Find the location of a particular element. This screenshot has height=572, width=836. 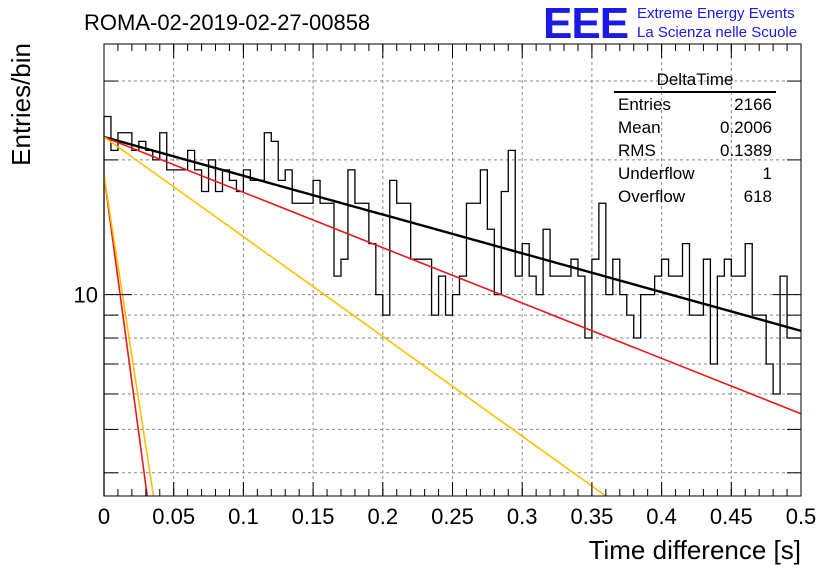

stats-title: DeltaTime is located at coordinates (695, 81).